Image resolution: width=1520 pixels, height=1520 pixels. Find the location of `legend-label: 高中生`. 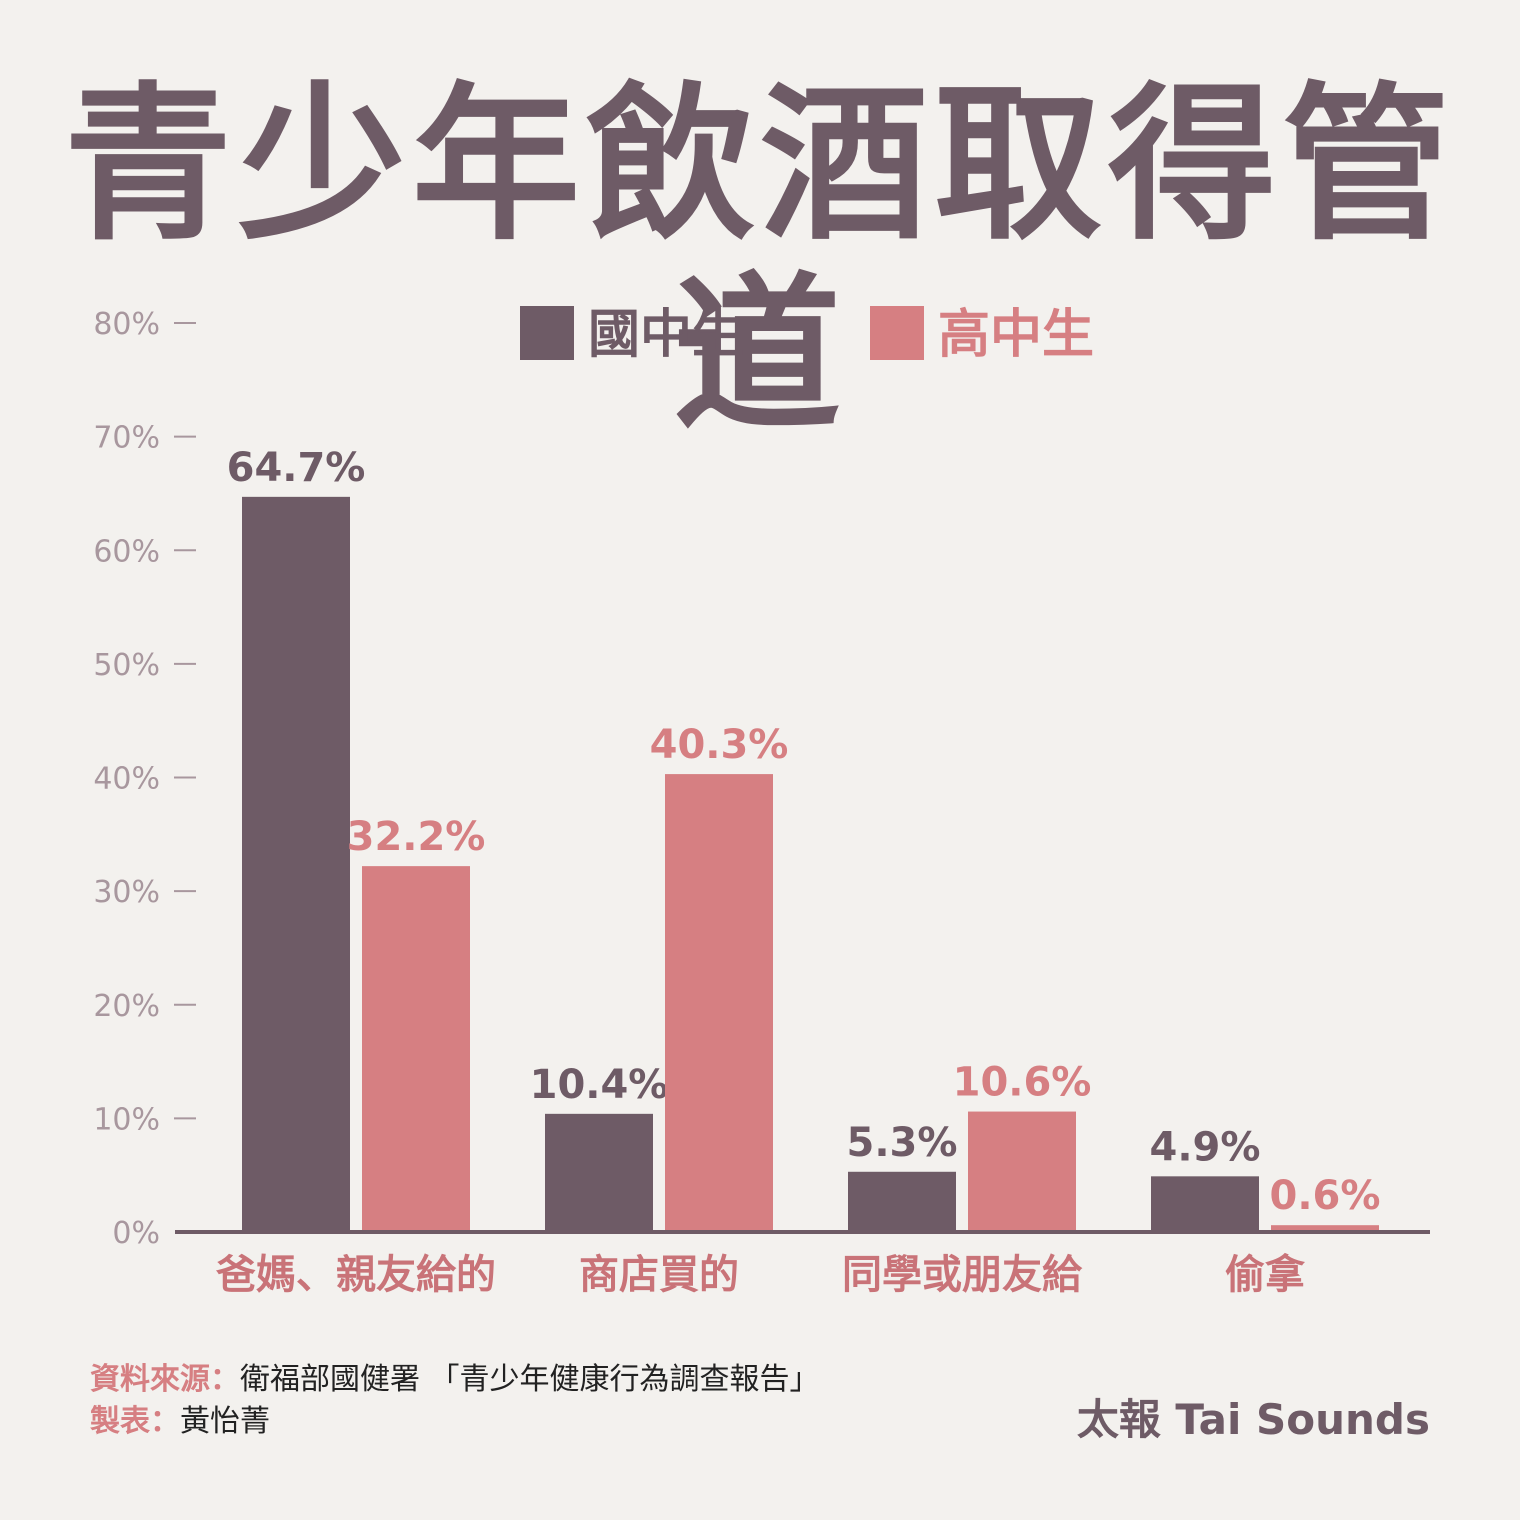

legend-label: 高中生 is located at coordinates (1016, 335).